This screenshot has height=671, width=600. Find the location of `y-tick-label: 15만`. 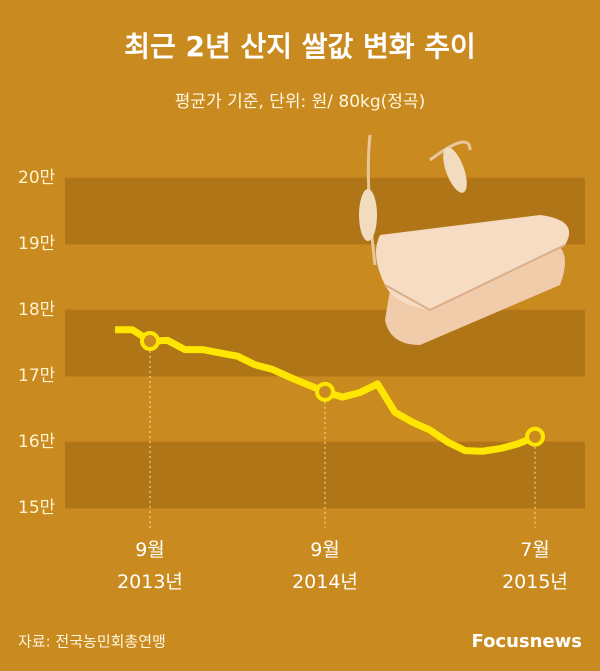

y-tick-label: 15만 is located at coordinates (37, 508).